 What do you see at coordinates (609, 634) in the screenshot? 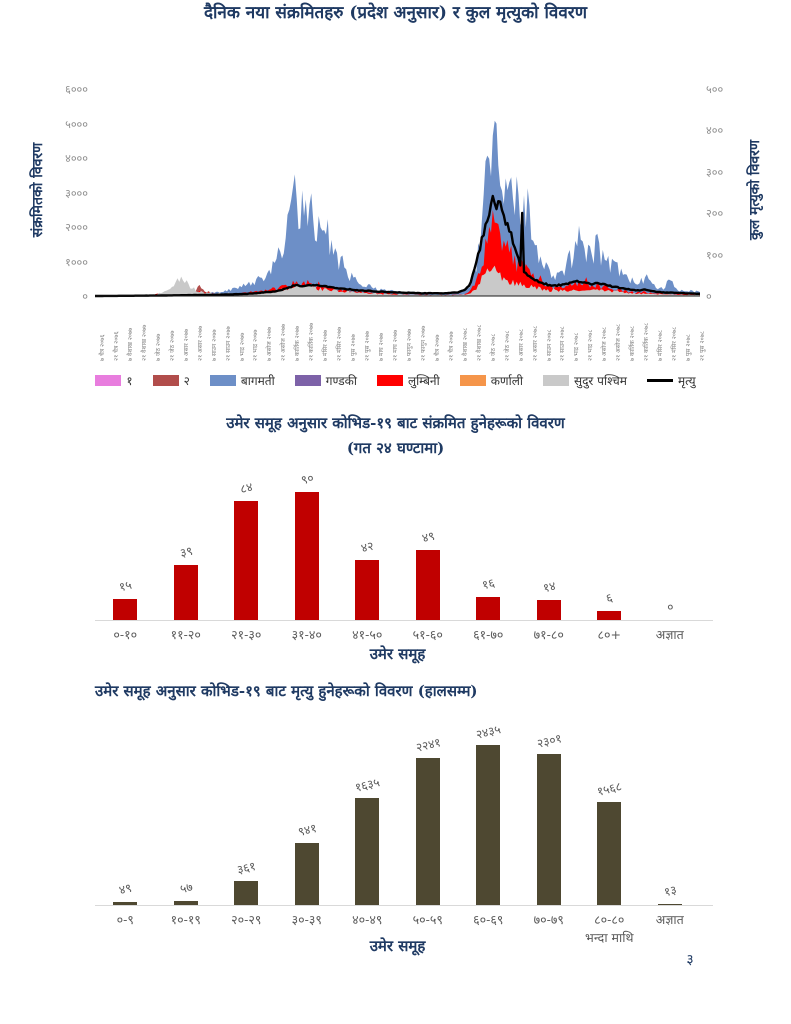
I see `category-label: ८०+` at bounding box center [609, 634].